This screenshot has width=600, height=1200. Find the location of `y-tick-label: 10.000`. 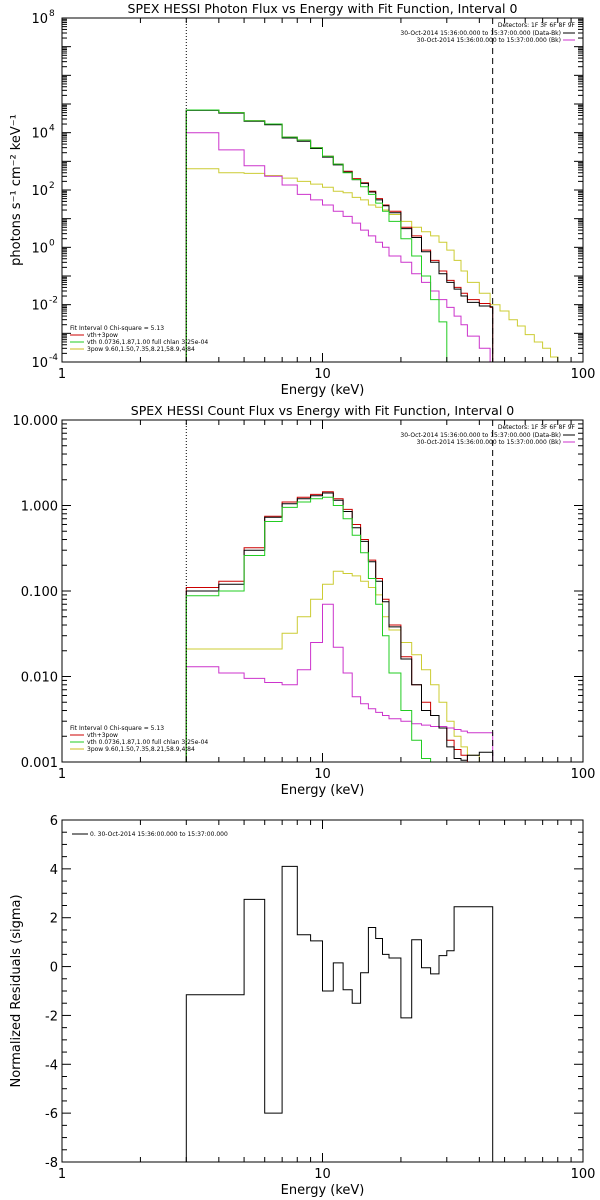

y-tick-label: 10.000 is located at coordinates (36, 421).